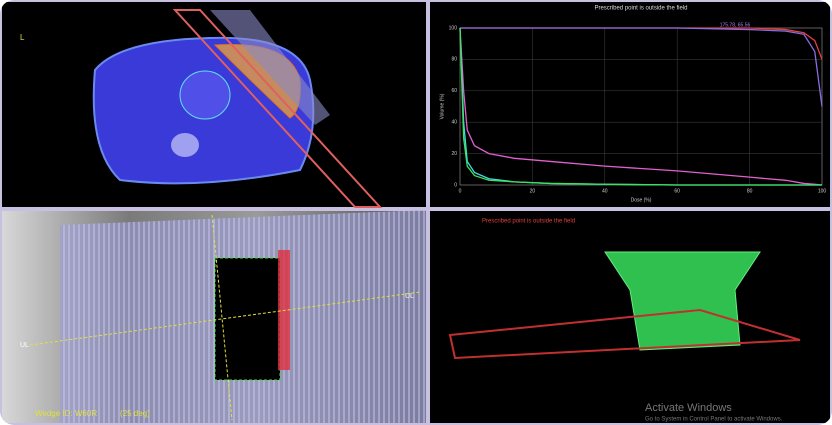 The height and width of the screenshot is (425, 832). Describe the element at coordinates (750, 191) in the screenshot. I see `x-tick-label: 80` at that location.